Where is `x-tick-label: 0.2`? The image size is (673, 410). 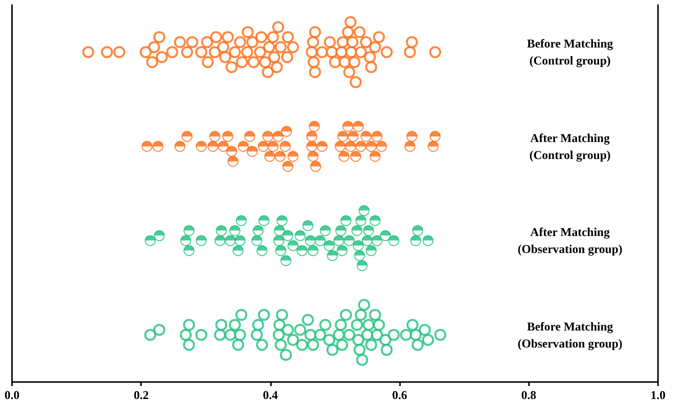 x-tick-label: 0.2 is located at coordinates (141, 395).